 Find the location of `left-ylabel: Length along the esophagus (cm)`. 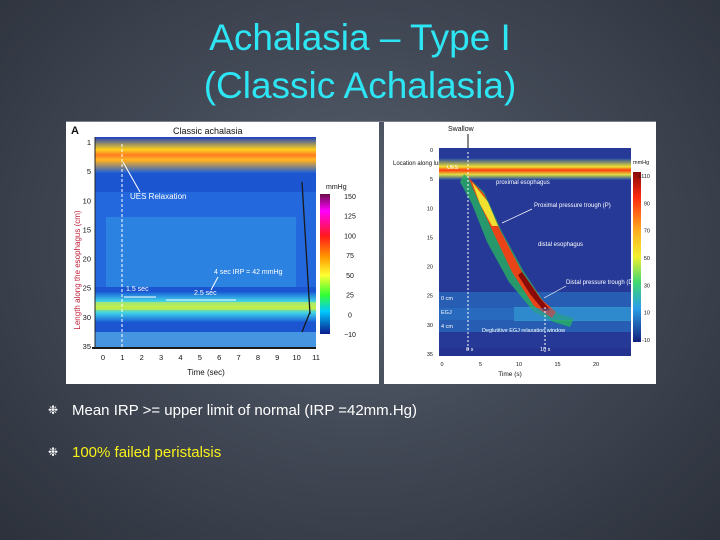

left-ylabel: Length along the esophagus (cm) is located at coordinates (77, 270).